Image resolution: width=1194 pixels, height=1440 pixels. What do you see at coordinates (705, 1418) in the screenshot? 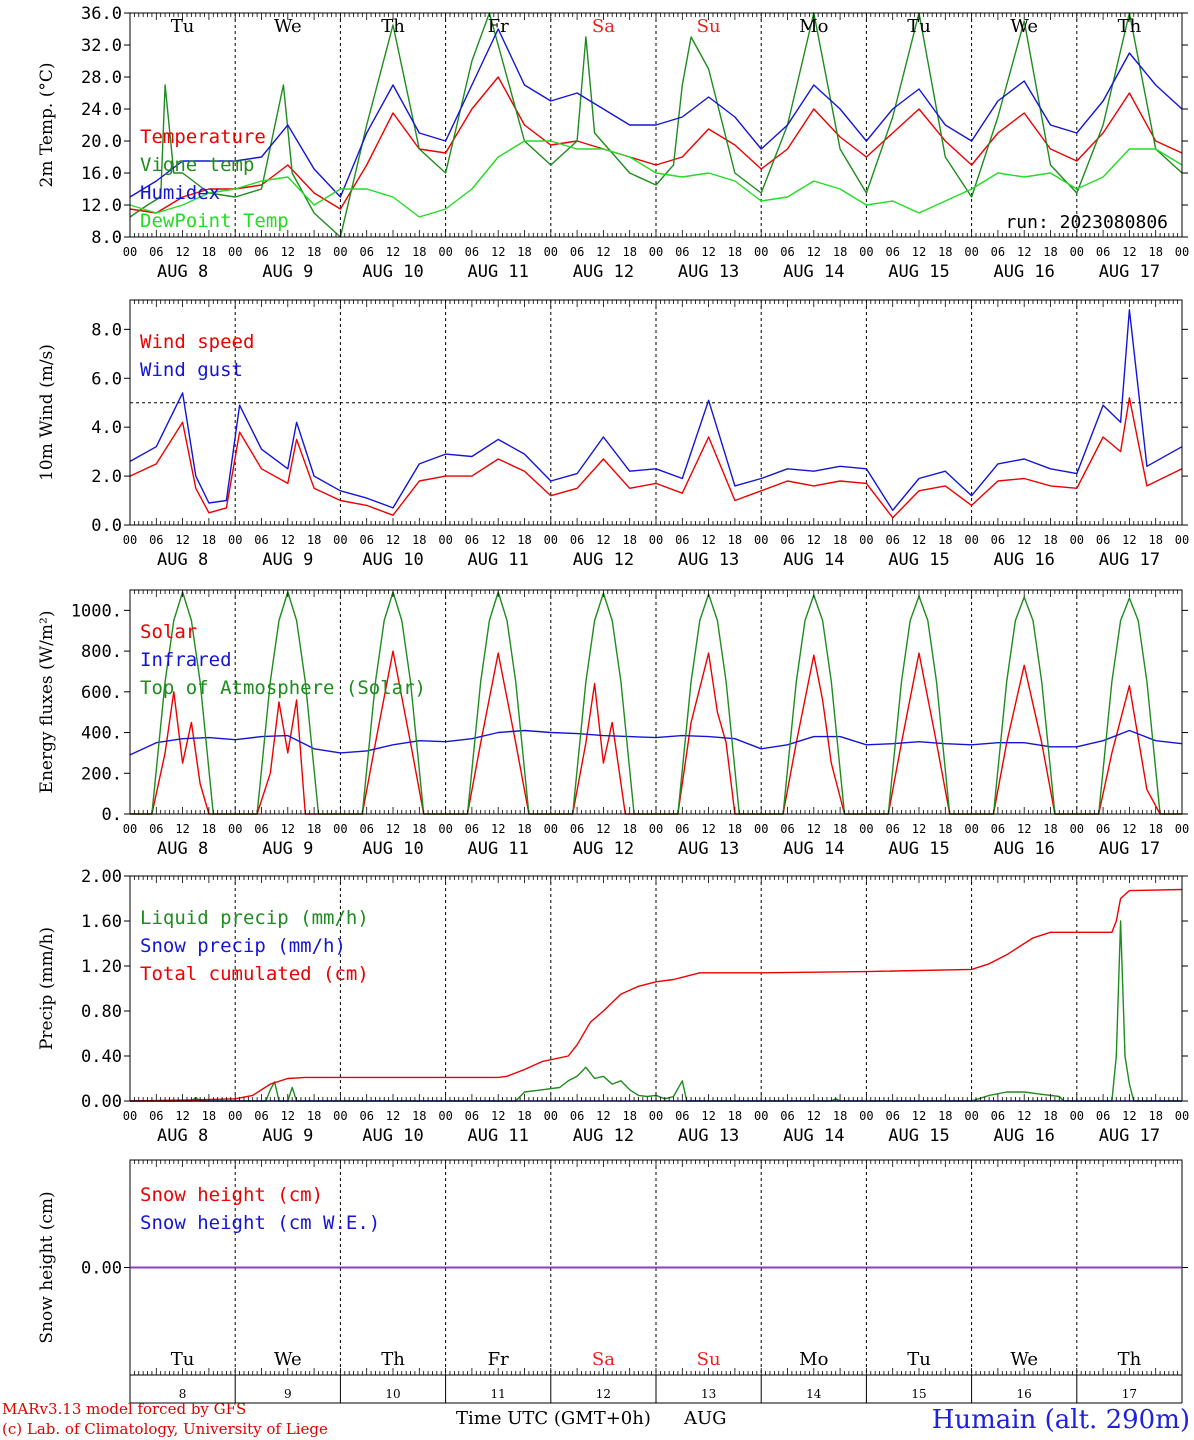
I see `x-axis-month: AUG` at bounding box center [705, 1418].